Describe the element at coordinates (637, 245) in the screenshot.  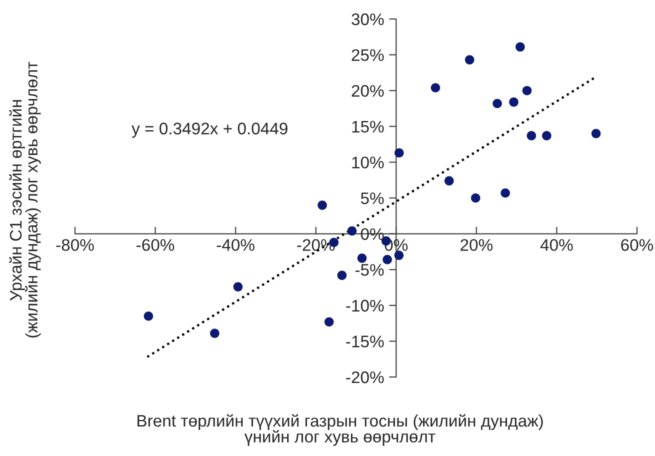
I see `x-tick-label: 60%` at that location.